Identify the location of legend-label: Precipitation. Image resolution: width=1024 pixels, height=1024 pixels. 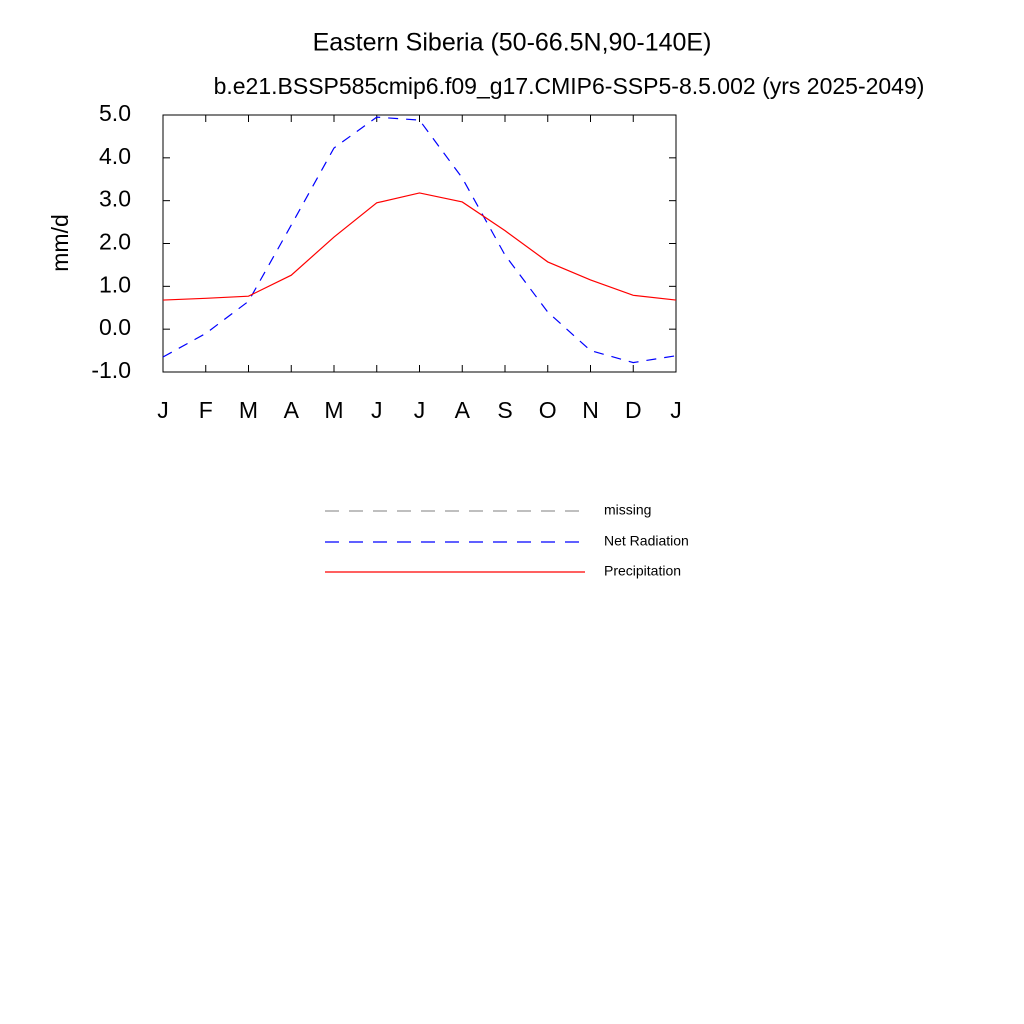
(642, 571).